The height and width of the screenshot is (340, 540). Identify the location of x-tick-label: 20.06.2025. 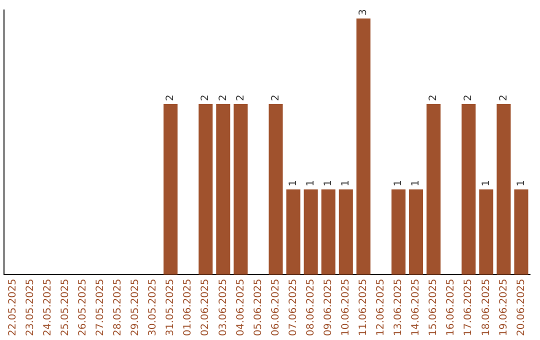
(521, 307).